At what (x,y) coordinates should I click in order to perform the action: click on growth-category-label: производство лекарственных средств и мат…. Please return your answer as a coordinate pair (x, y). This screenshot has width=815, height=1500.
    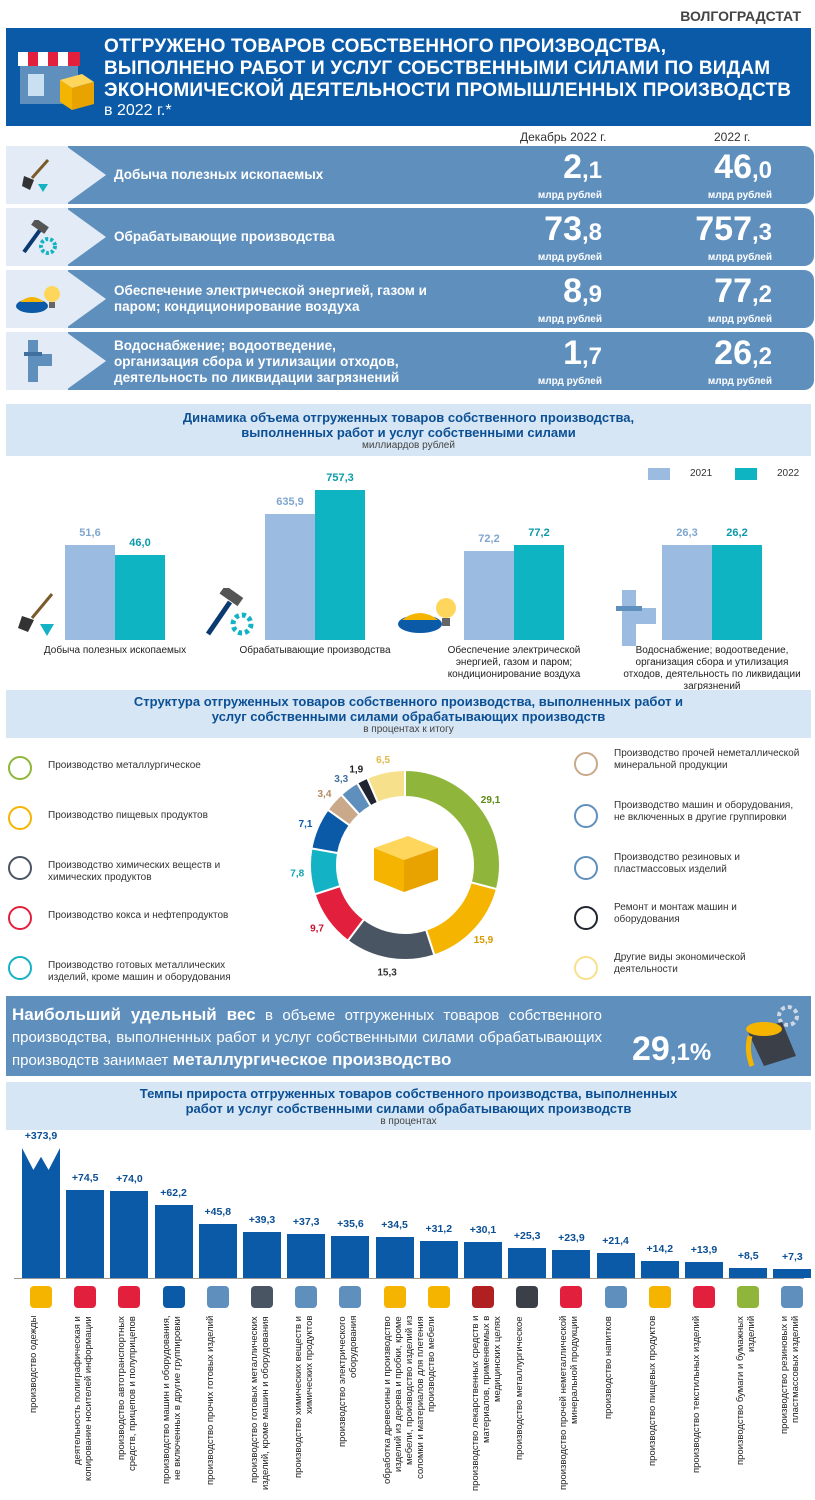
    Looking at the image, I should click on (486, 1404).